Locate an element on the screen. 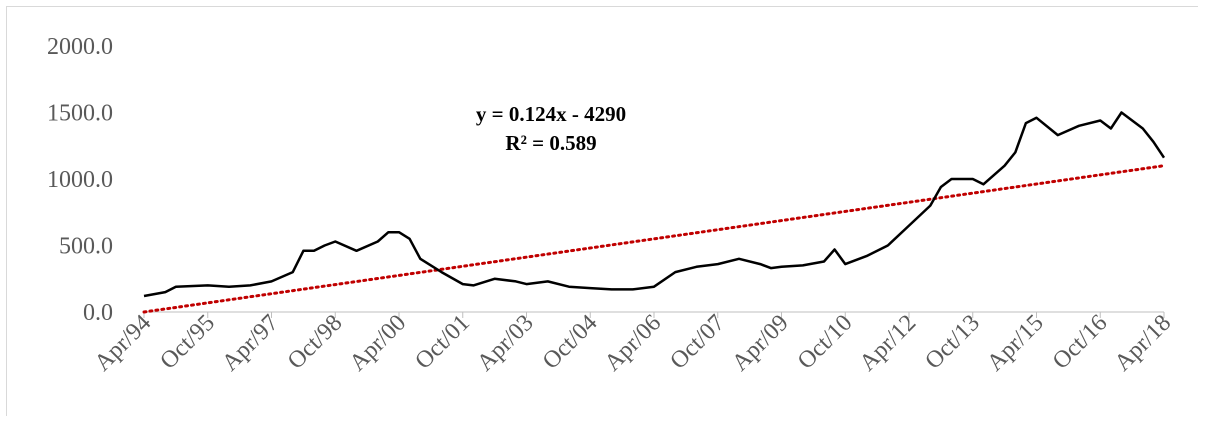 The width and height of the screenshot is (1206, 423). x-tick-label: Apr/97 is located at coordinates (250, 343).